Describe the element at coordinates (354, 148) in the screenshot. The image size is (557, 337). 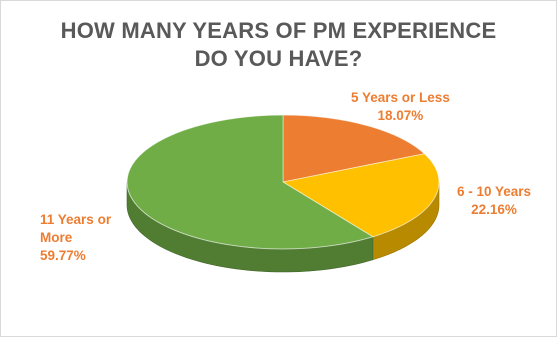
I see `pie-slice-5-years-or-less` at that location.